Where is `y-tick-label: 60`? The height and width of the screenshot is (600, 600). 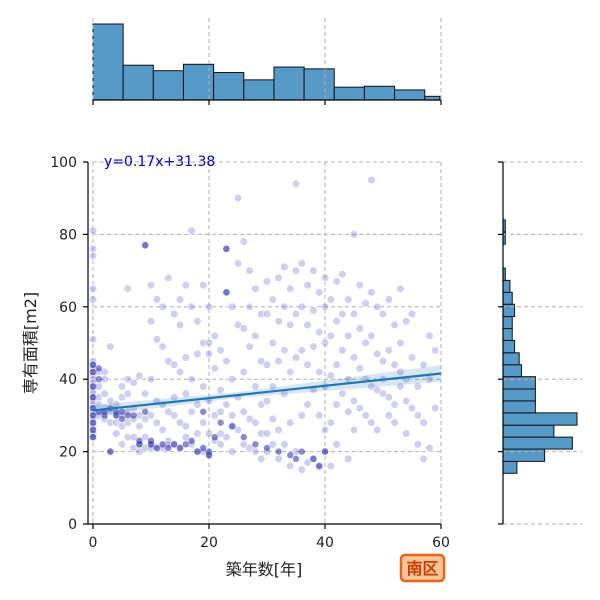 y-tick-label: 60 is located at coordinates (68, 308).